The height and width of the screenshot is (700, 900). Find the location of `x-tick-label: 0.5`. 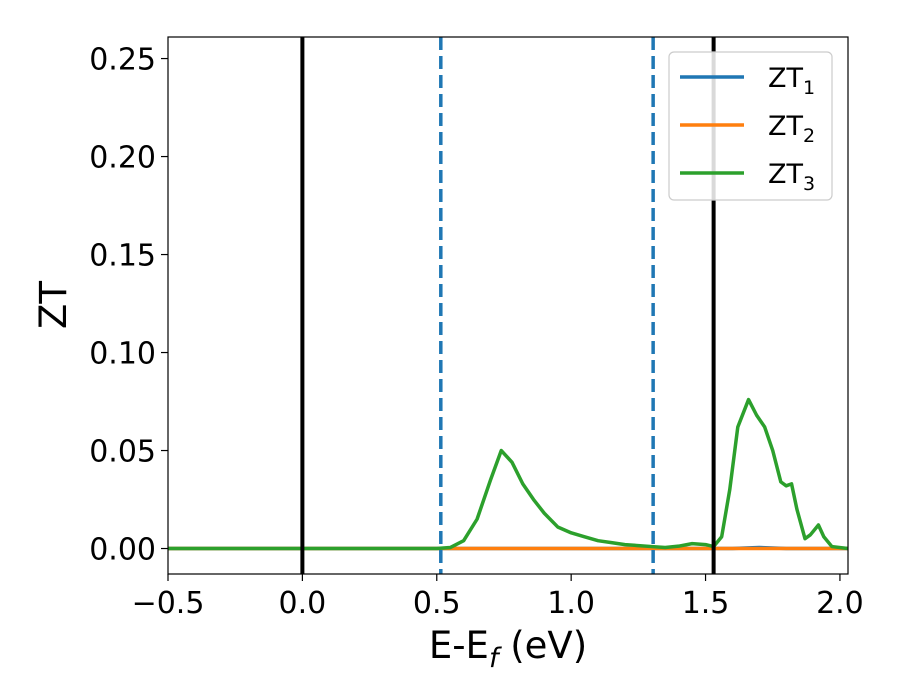

x-tick-label: 0.5 is located at coordinates (437, 603).